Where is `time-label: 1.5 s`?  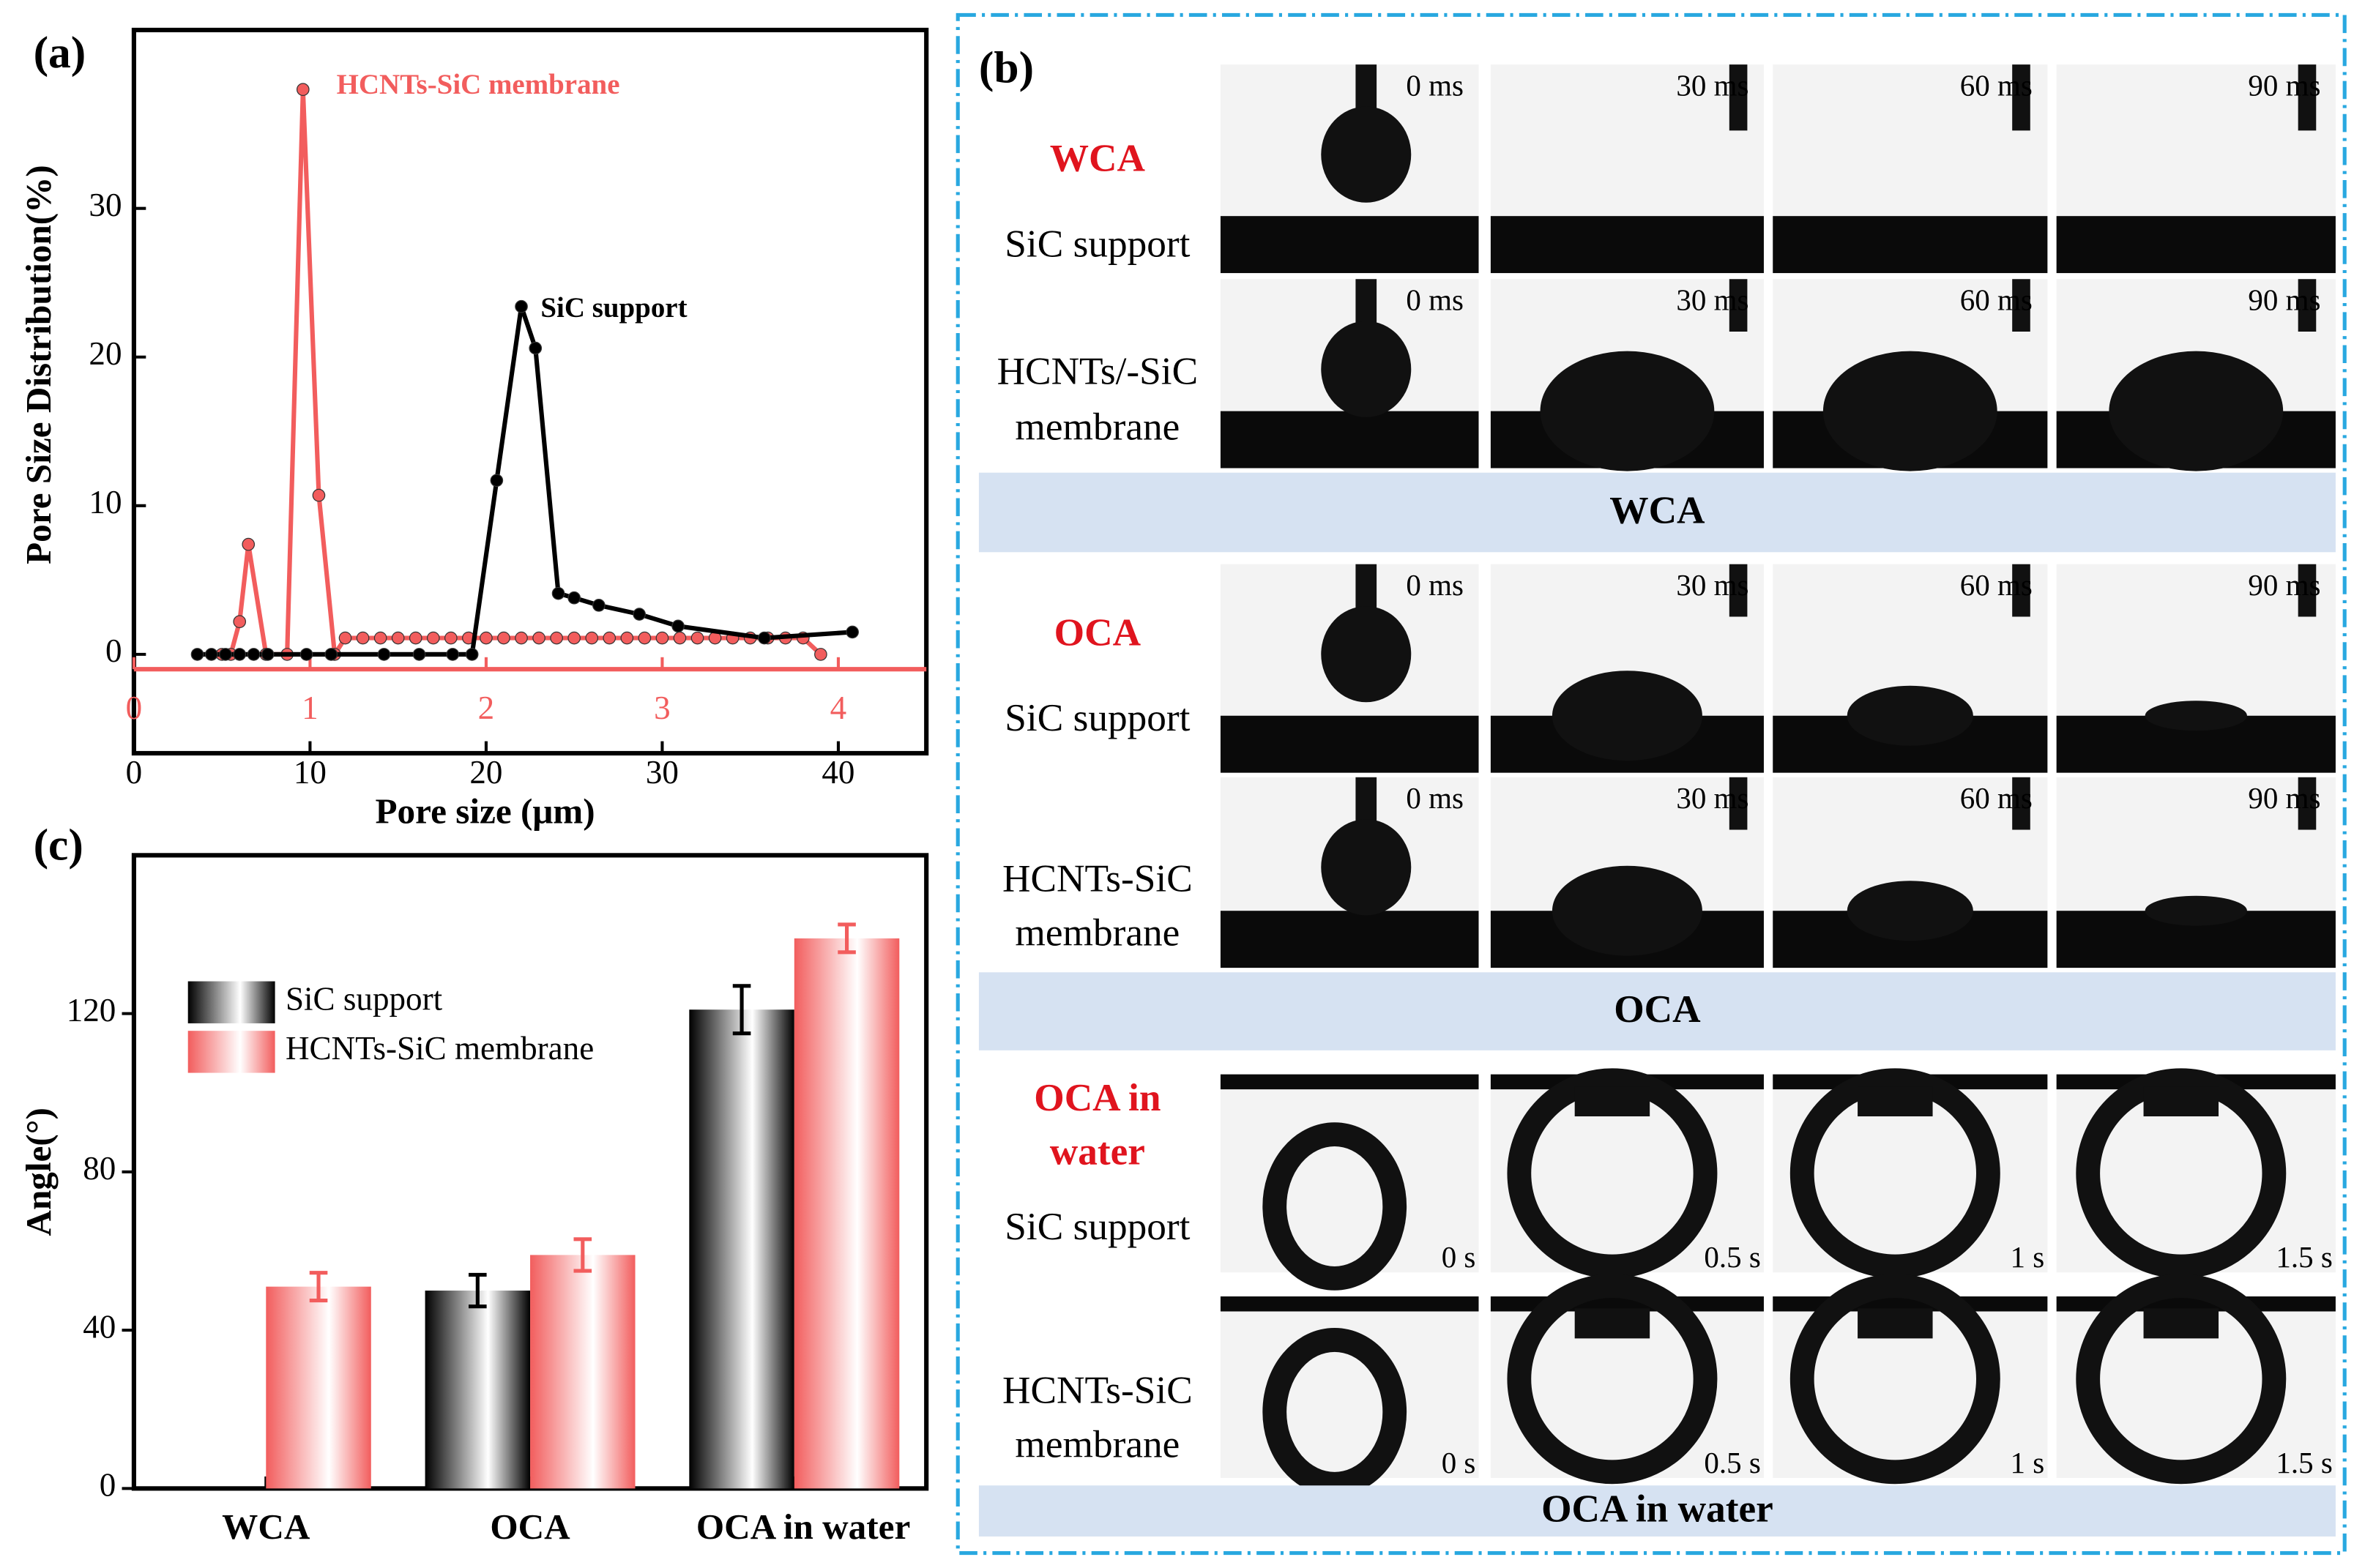 time-label: 1.5 s is located at coordinates (2304, 1257).